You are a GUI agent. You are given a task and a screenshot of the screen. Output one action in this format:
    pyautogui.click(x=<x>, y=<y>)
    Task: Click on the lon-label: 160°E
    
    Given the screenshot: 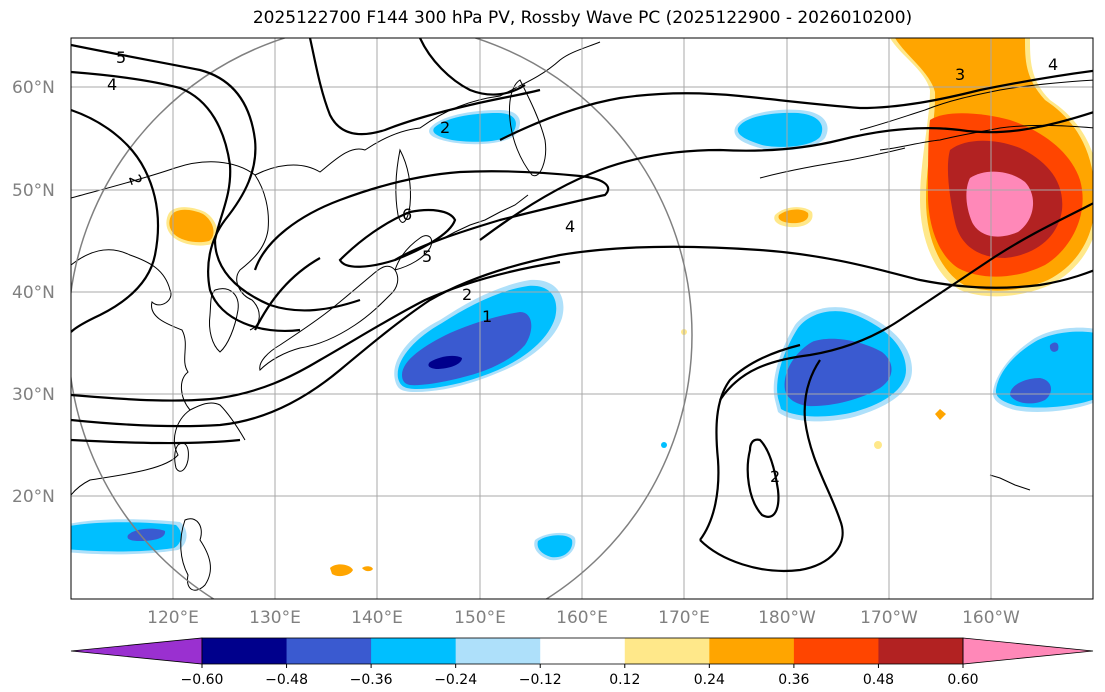 What is the action you would take?
    pyautogui.click(x=582, y=618)
    